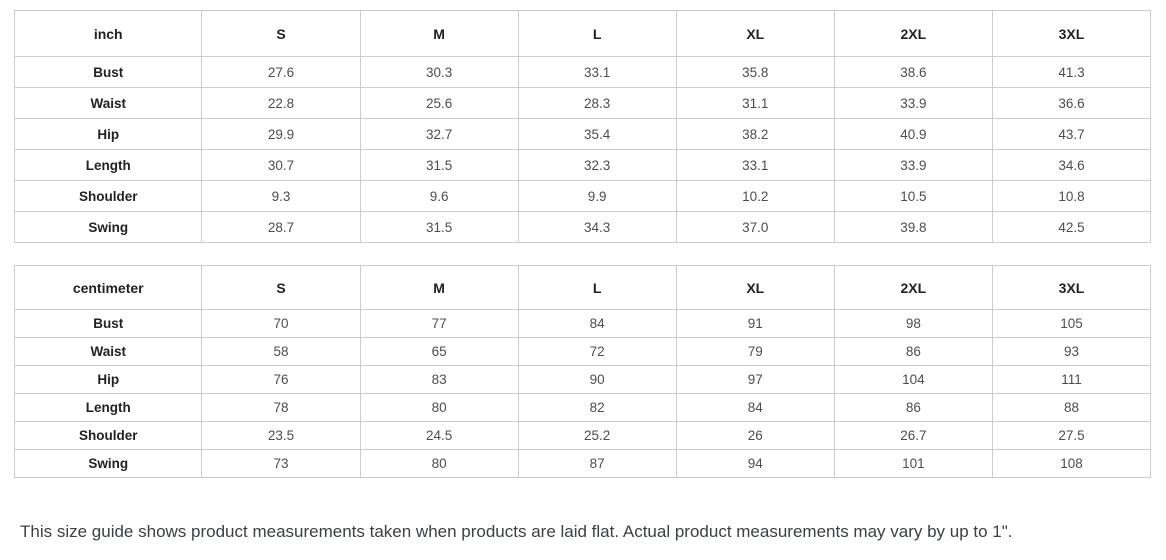  Describe the element at coordinates (913, 72) in the screenshot. I see `measurement-value: 38.6` at that location.